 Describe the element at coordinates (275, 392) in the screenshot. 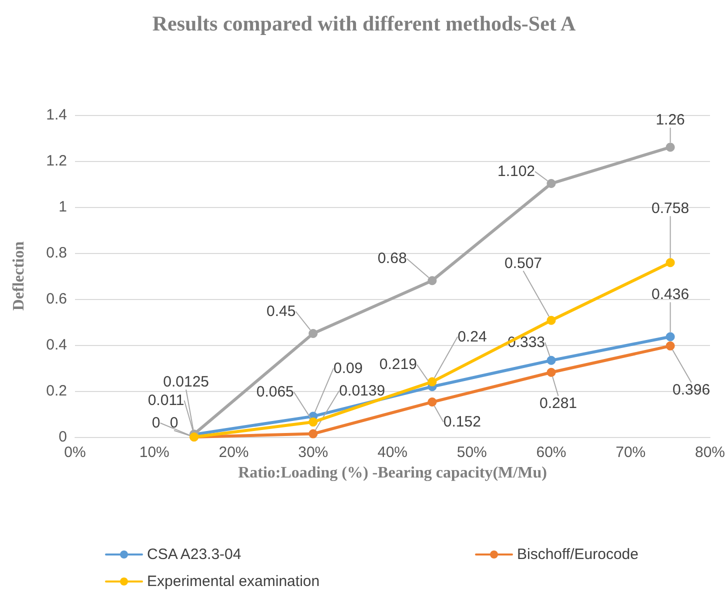

I see `data-label: 0.065` at that location.